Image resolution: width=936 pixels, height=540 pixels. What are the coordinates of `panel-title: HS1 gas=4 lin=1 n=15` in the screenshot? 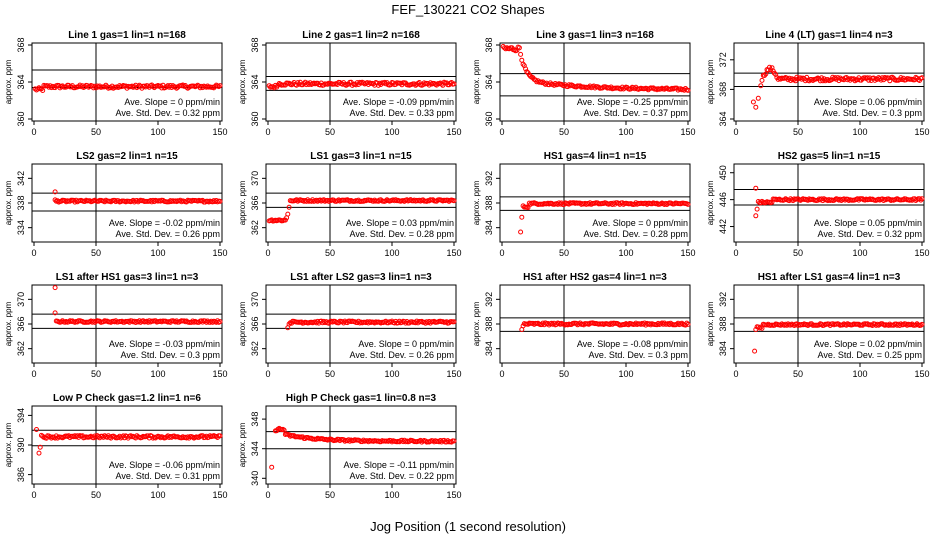 It's located at (595, 156).